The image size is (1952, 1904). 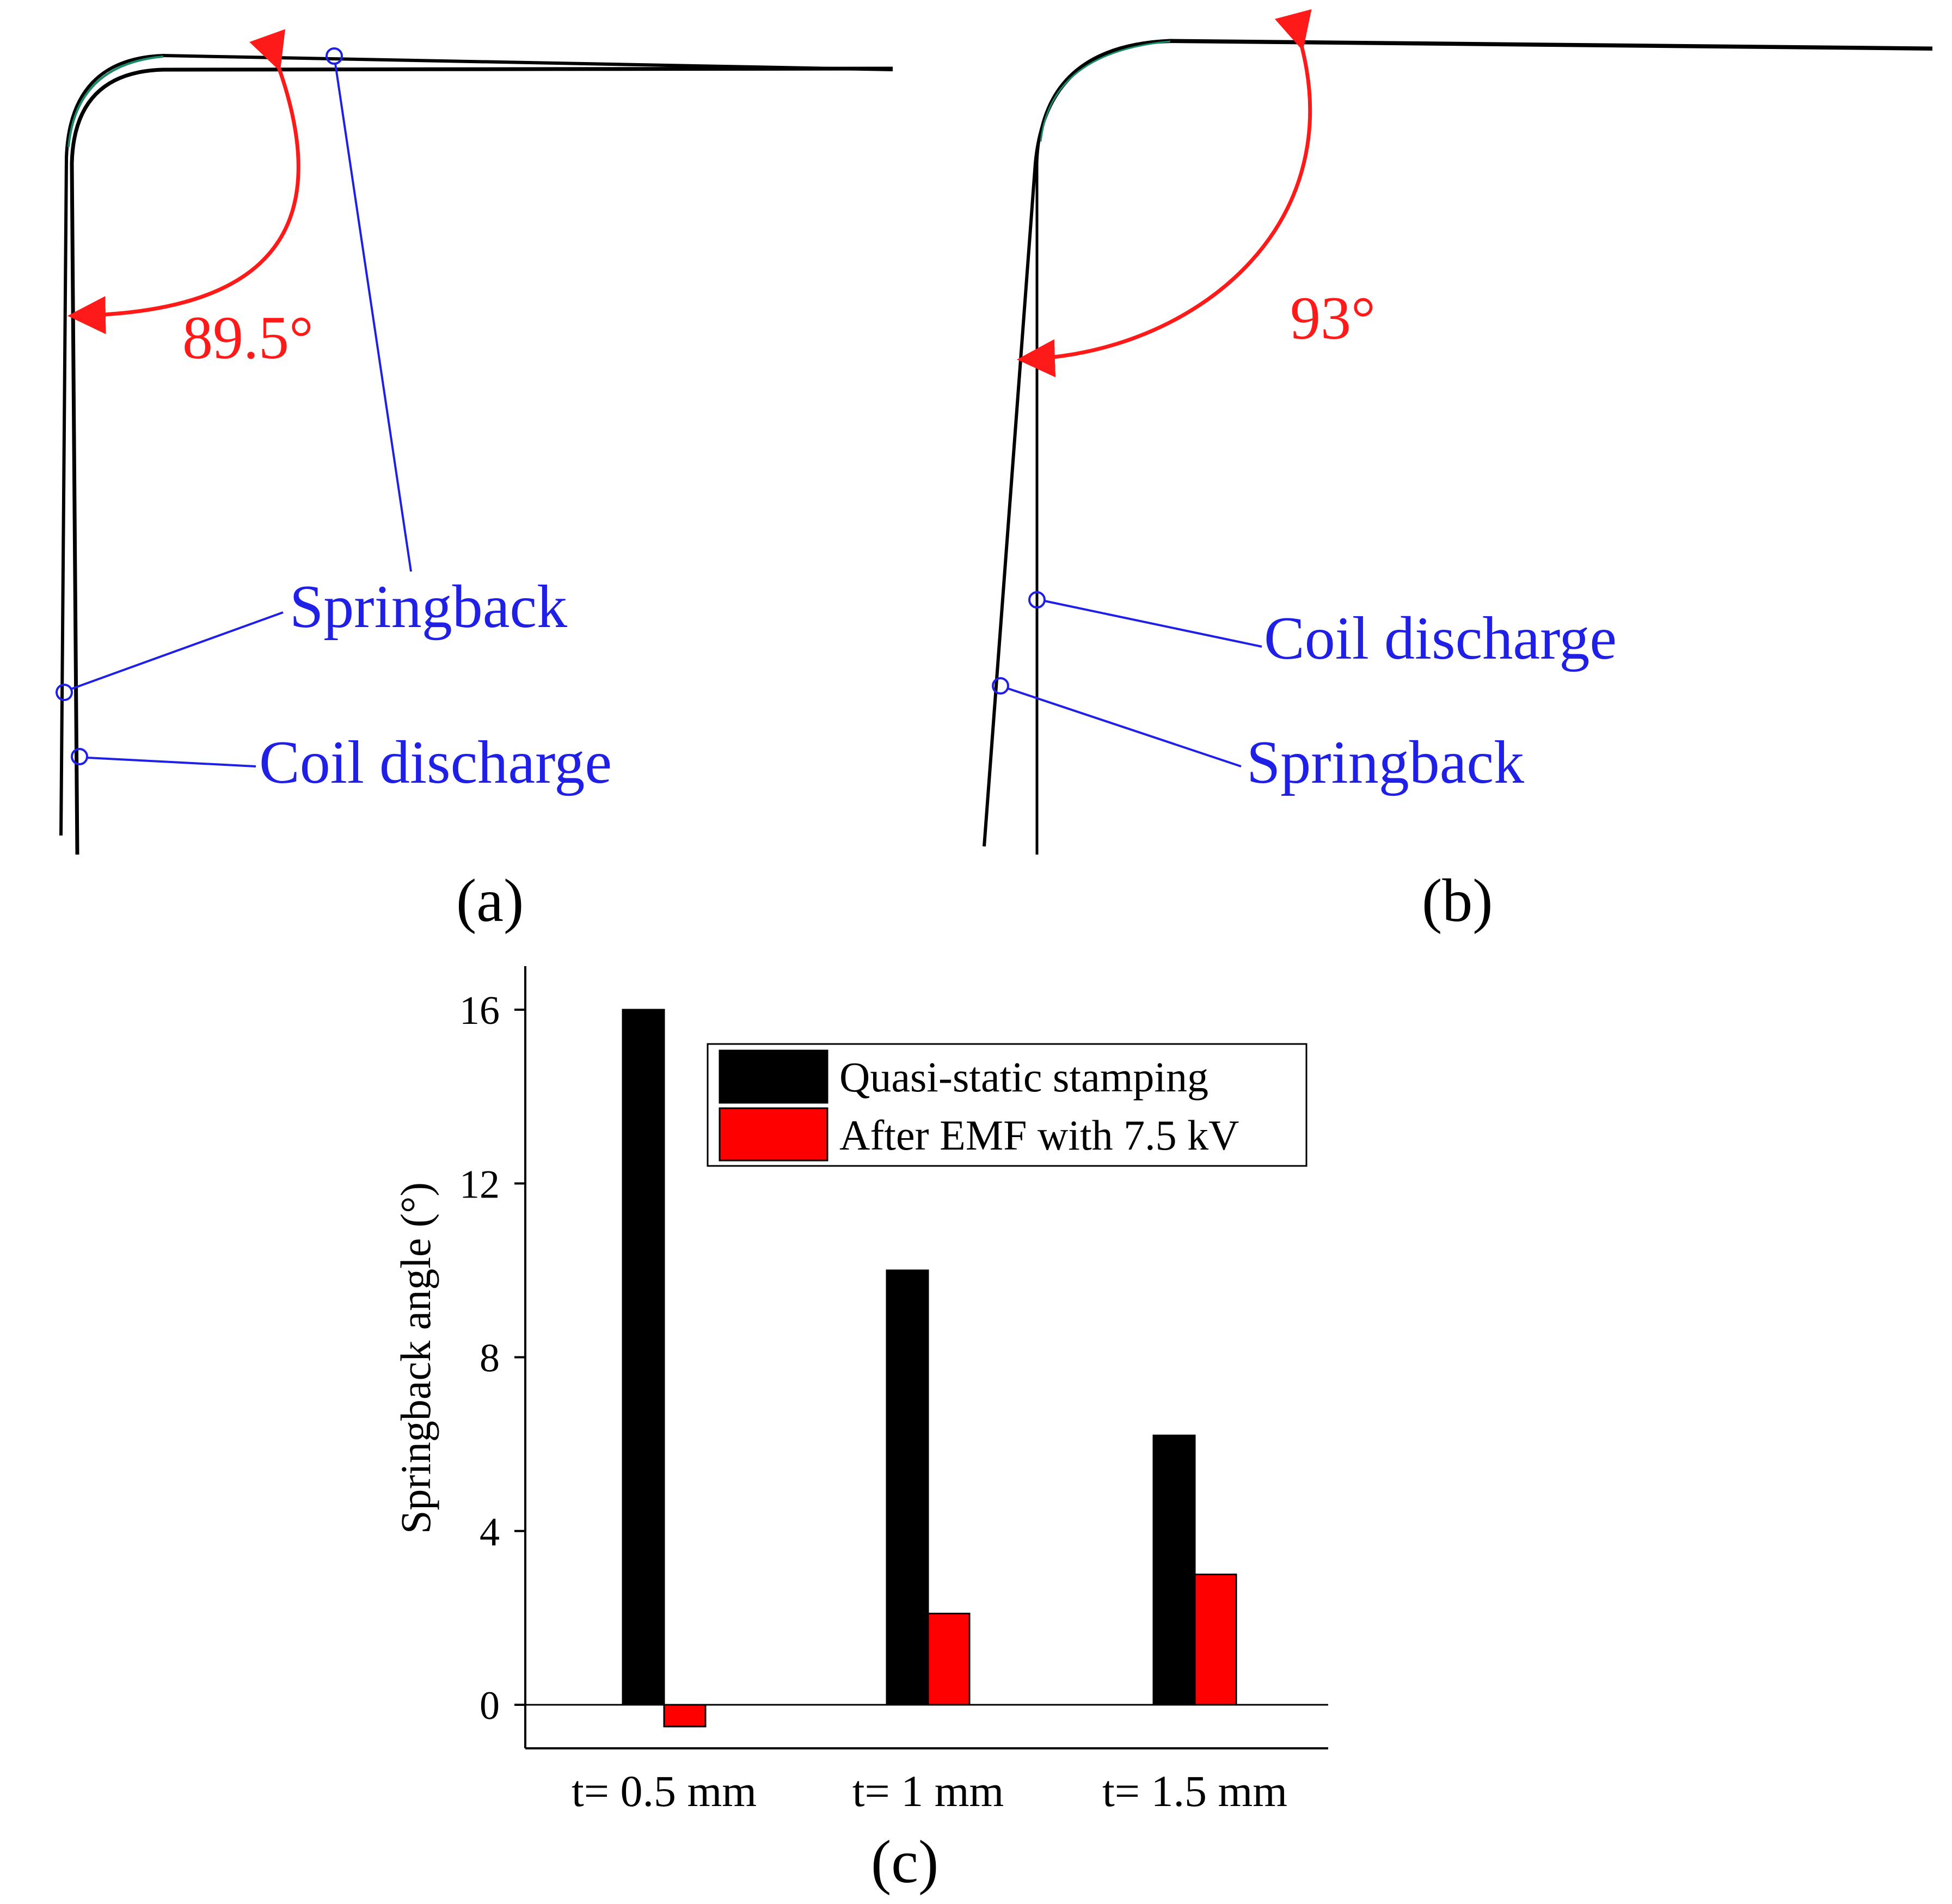 What do you see at coordinates (479, 1185) in the screenshot?
I see `y-tick-label-3: 12` at bounding box center [479, 1185].